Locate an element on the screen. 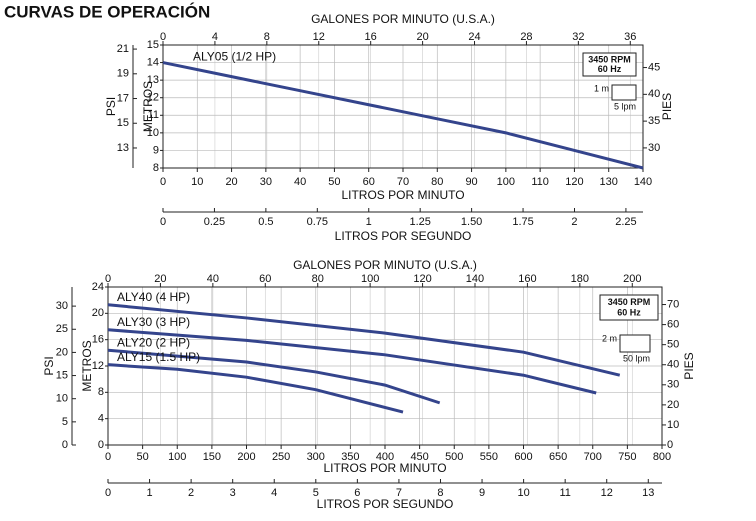  y2-tick-label: 10 is located at coordinates (673, 425).